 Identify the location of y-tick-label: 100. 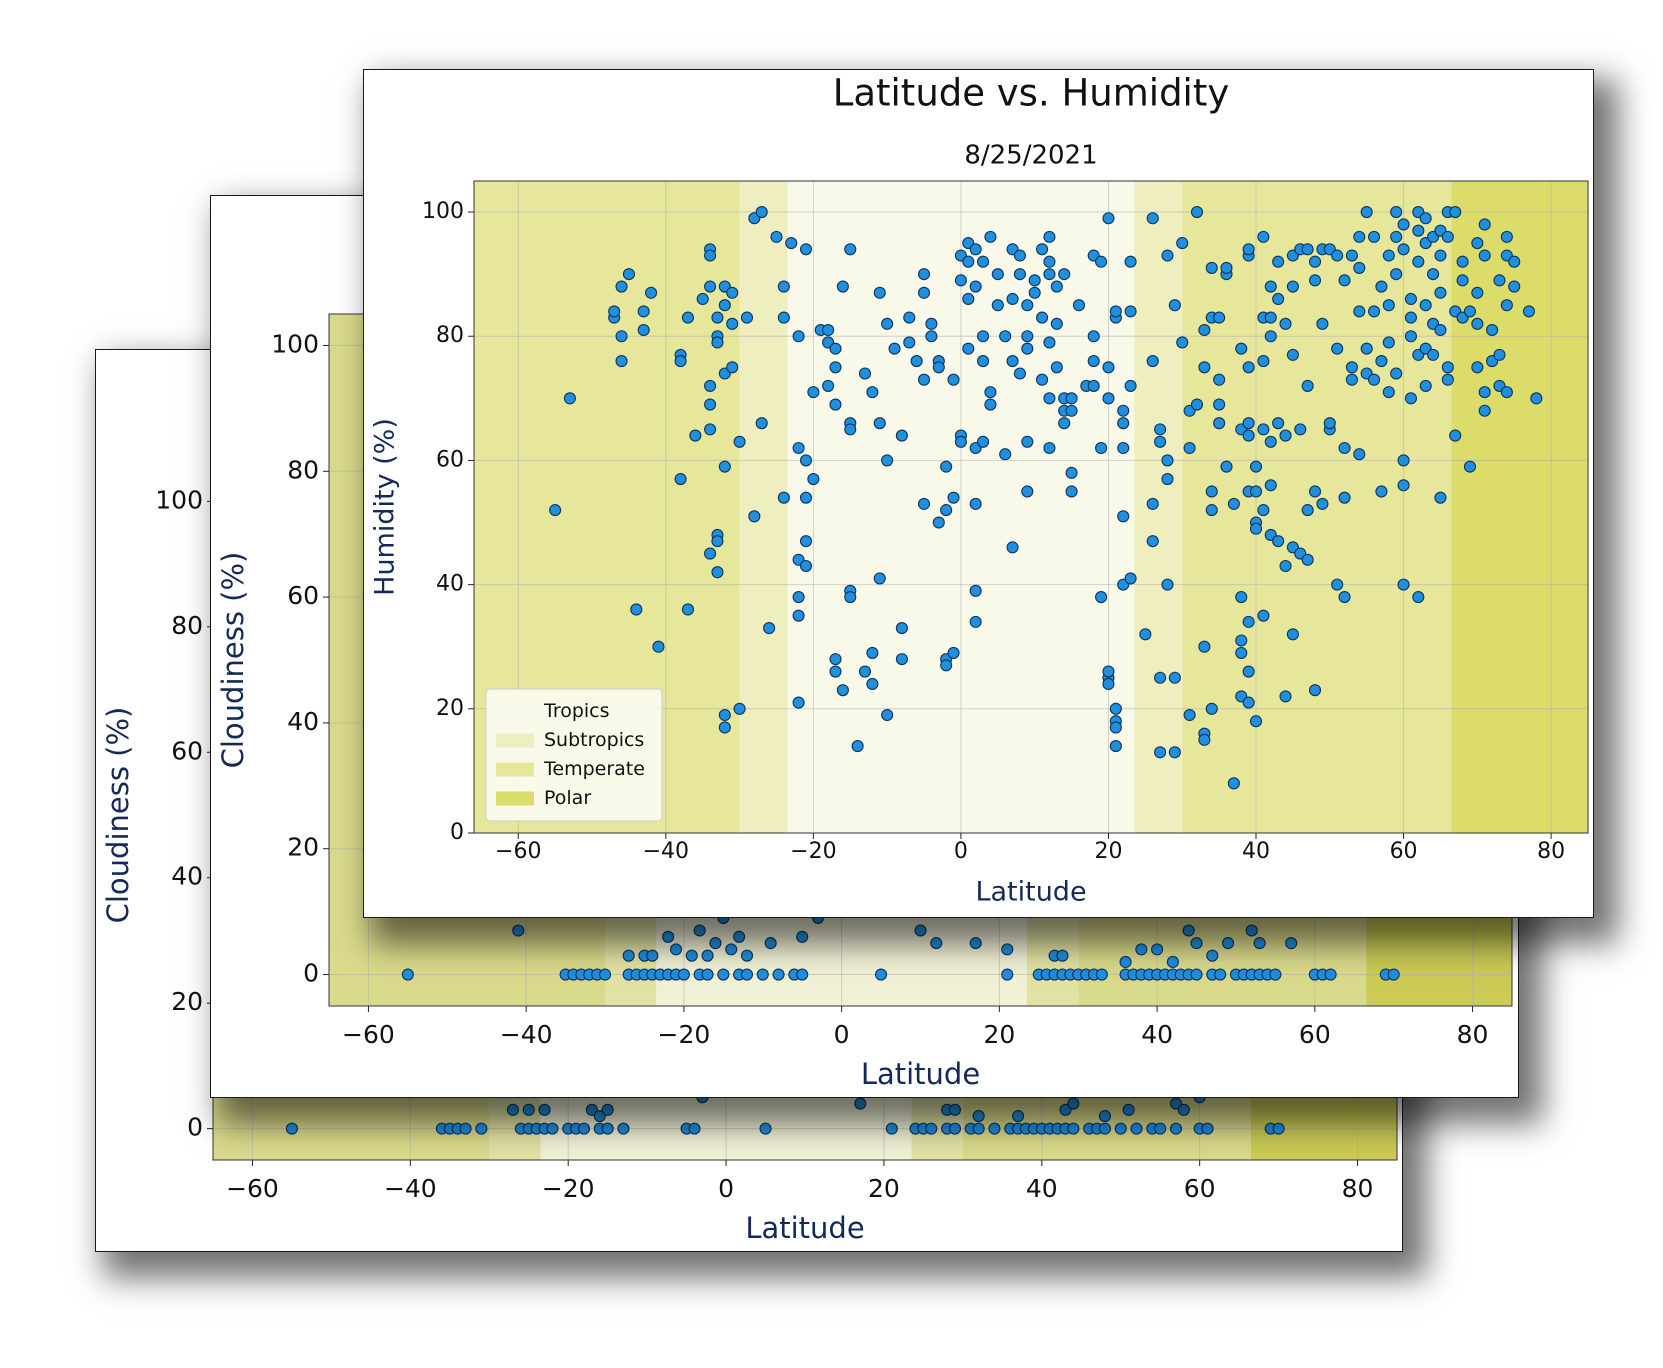
(295, 343).